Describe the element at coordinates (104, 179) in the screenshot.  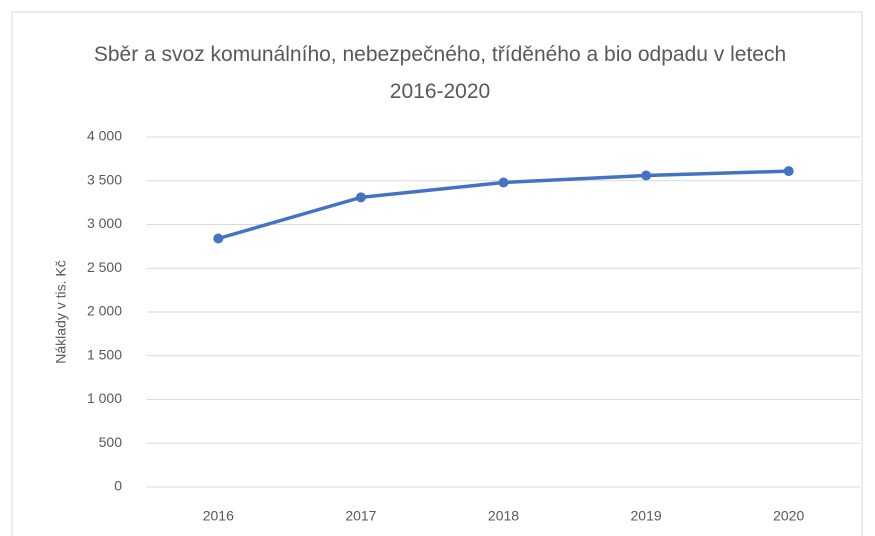
I see `y-tick-label: 3 500` at that location.